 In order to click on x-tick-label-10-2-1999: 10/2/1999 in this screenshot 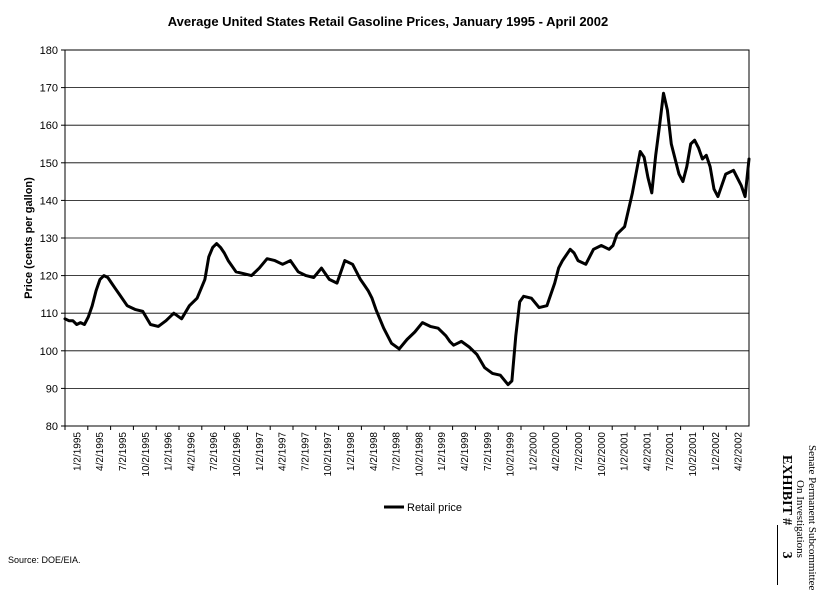, I will do `click(511, 454)`.